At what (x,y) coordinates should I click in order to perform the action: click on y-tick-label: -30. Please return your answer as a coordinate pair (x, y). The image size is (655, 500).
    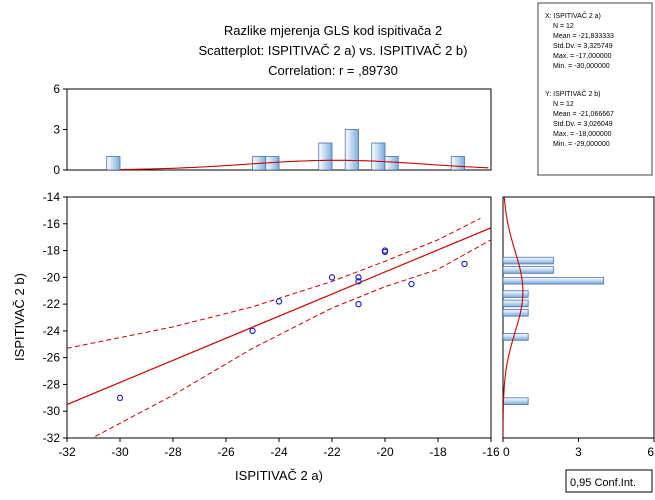
    Looking at the image, I should click on (52, 411).